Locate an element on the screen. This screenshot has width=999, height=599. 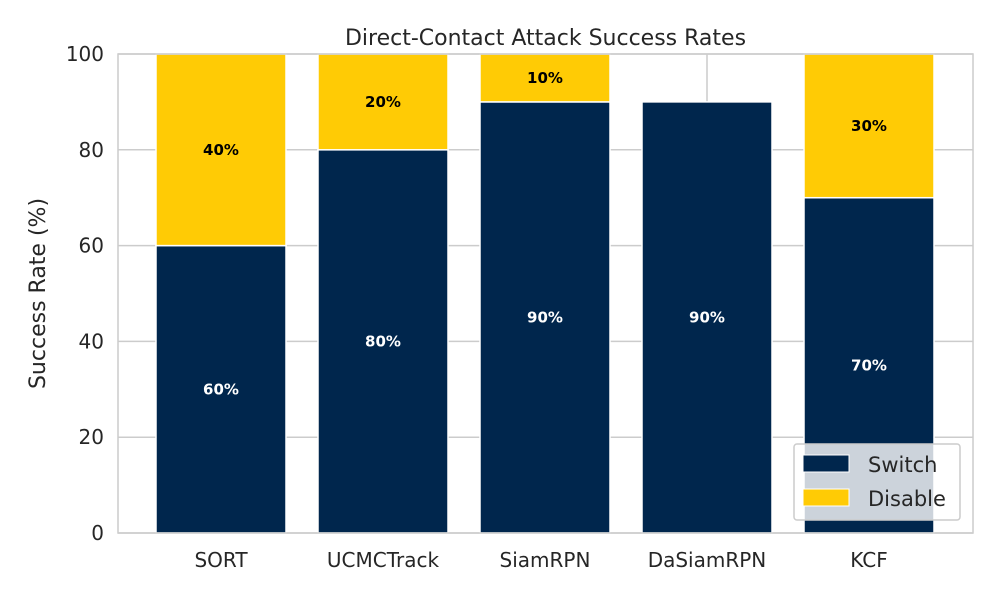
legend: Switch Disable is located at coordinates (877, 482).